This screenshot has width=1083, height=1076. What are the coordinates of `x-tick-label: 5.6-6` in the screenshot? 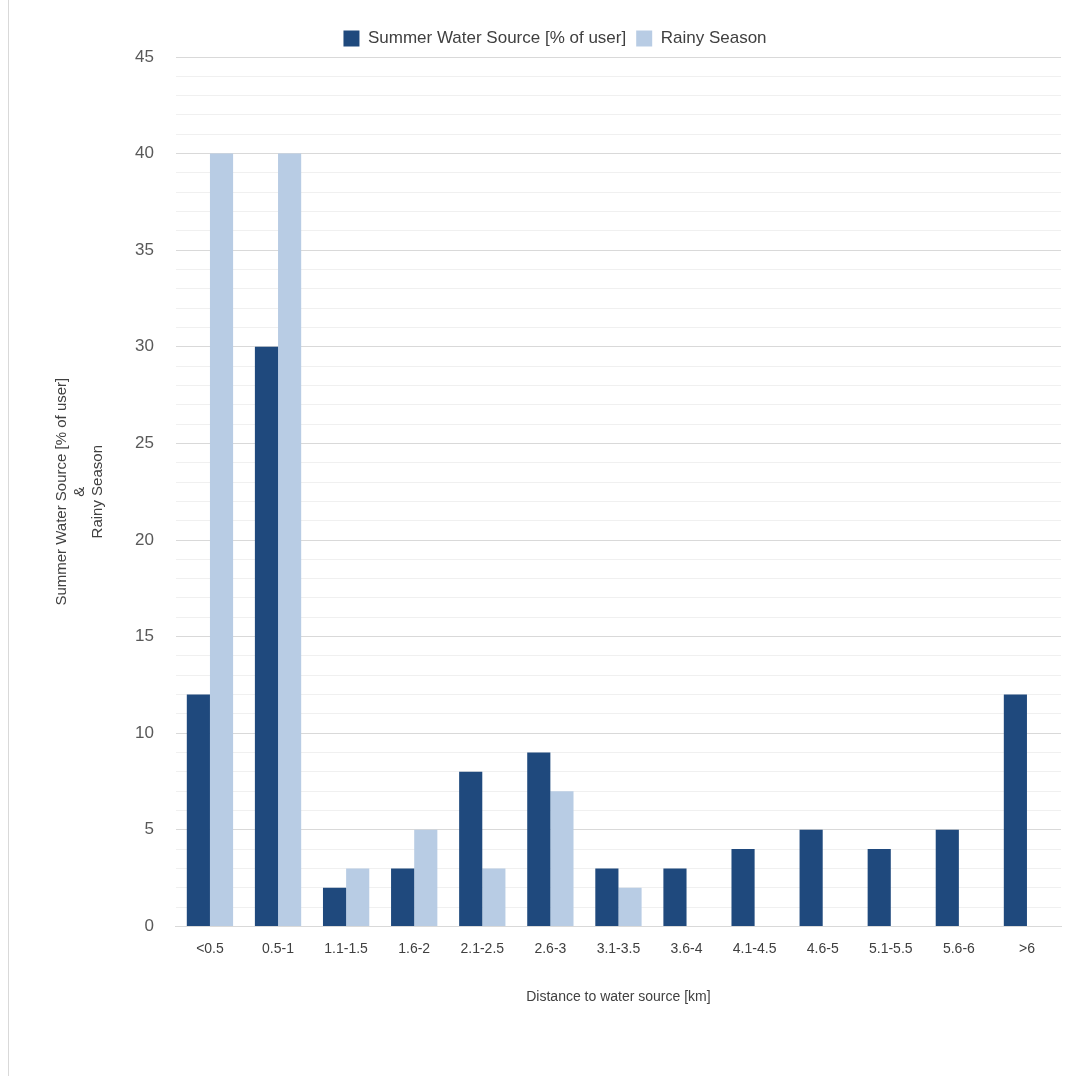 It's located at (959, 947).